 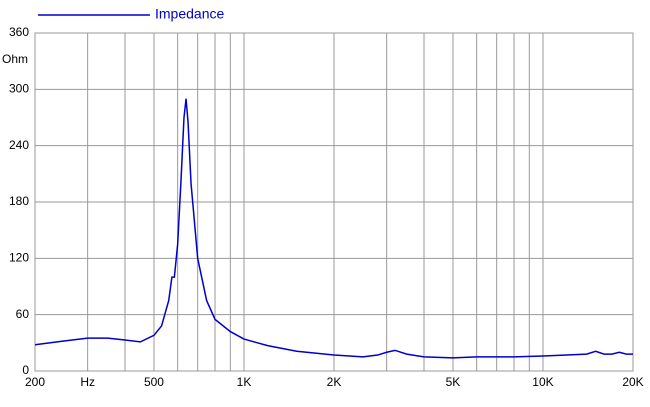 What do you see at coordinates (19, 145) in the screenshot?
I see `y-tick-label: 240` at bounding box center [19, 145].